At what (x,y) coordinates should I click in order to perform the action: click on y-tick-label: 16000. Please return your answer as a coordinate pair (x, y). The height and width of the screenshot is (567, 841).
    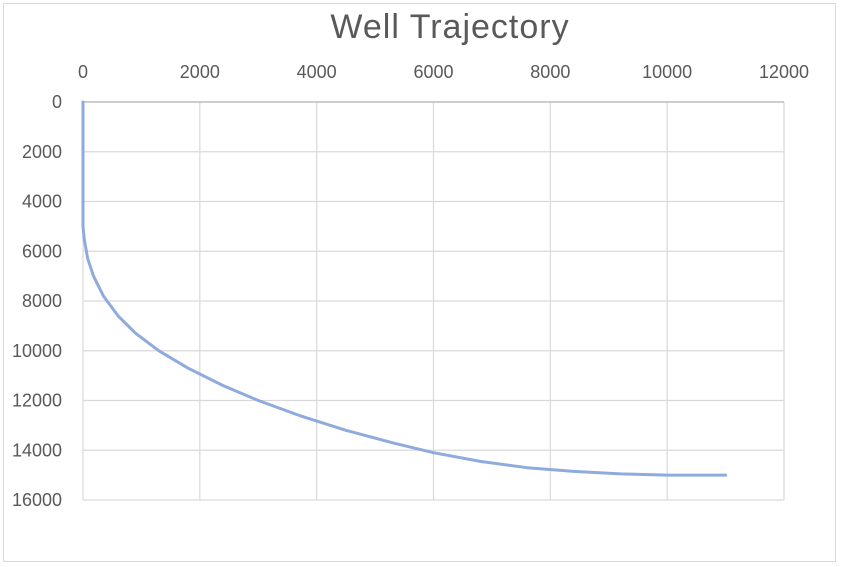
    Looking at the image, I should click on (37, 500).